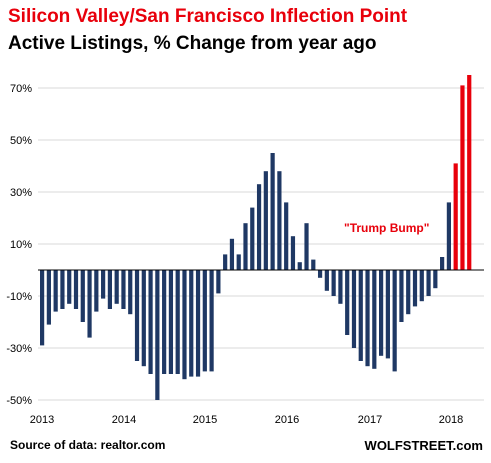 This screenshot has height=463, width=491. Describe the element at coordinates (124, 420) in the screenshot. I see `x-tick-label: 2014` at that location.